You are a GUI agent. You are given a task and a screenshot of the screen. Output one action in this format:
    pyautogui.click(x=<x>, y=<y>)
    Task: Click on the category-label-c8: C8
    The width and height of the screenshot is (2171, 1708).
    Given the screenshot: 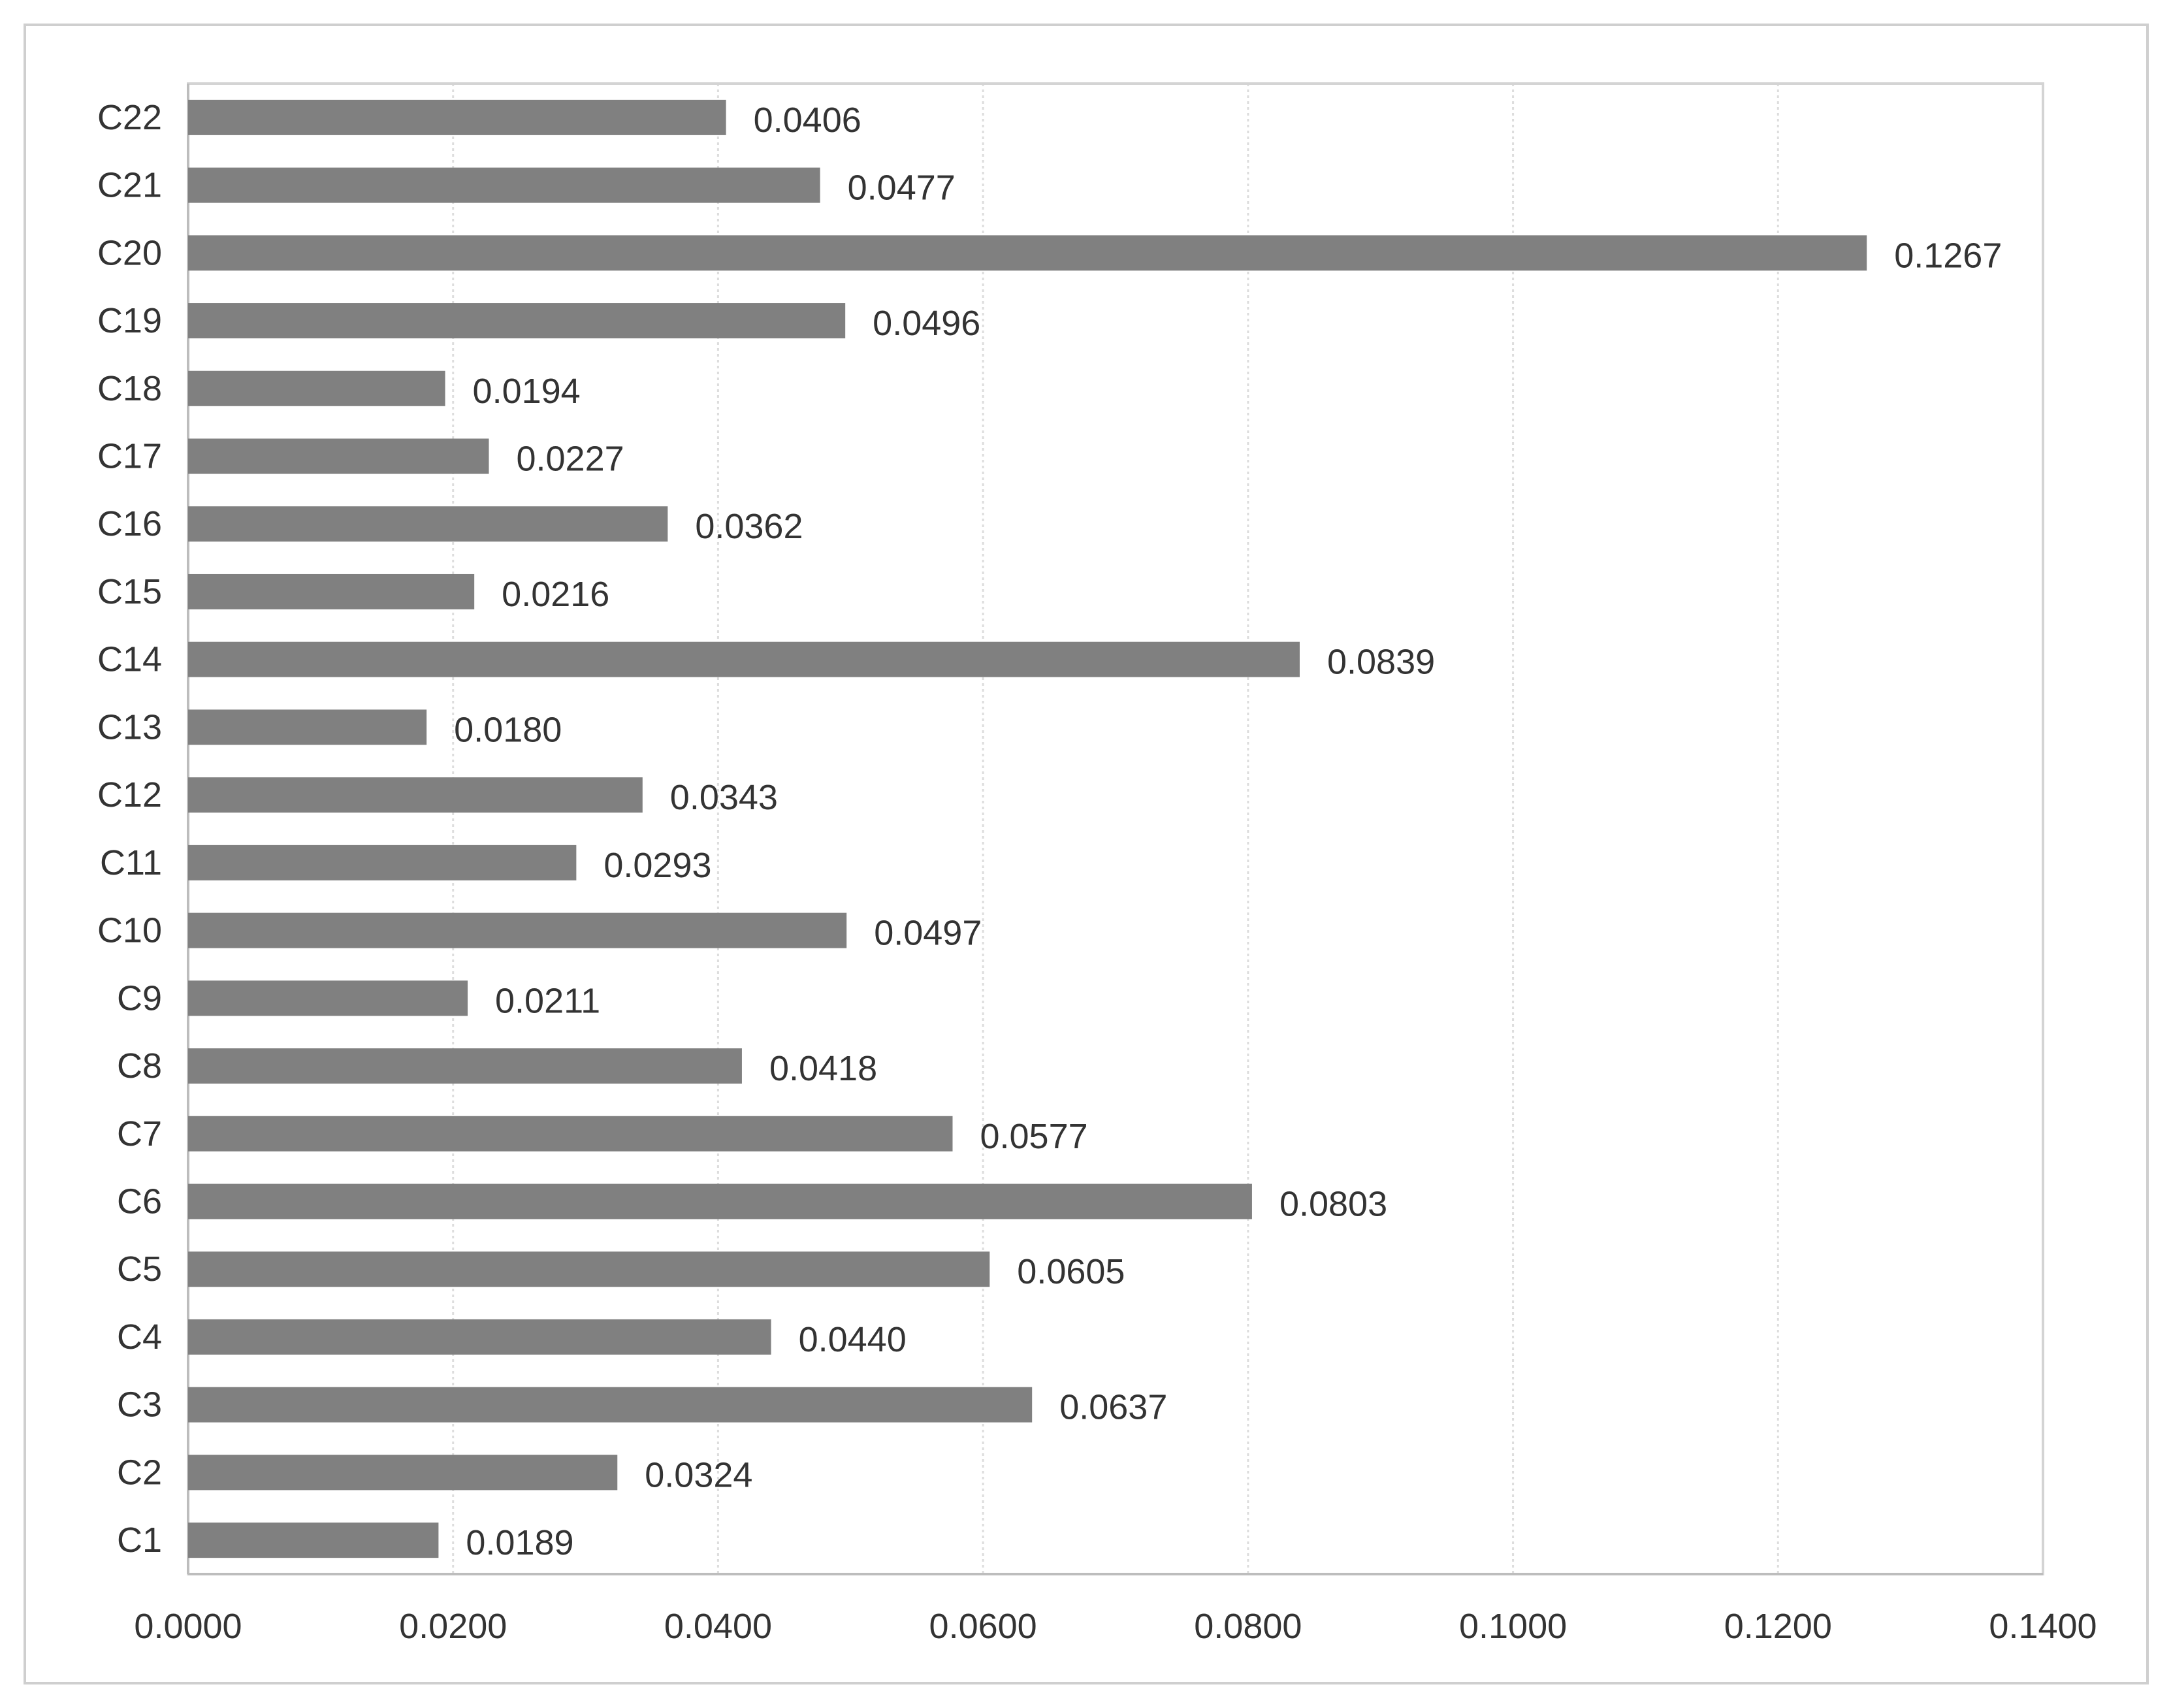 What is the action you would take?
    pyautogui.click(x=139, y=1066)
    